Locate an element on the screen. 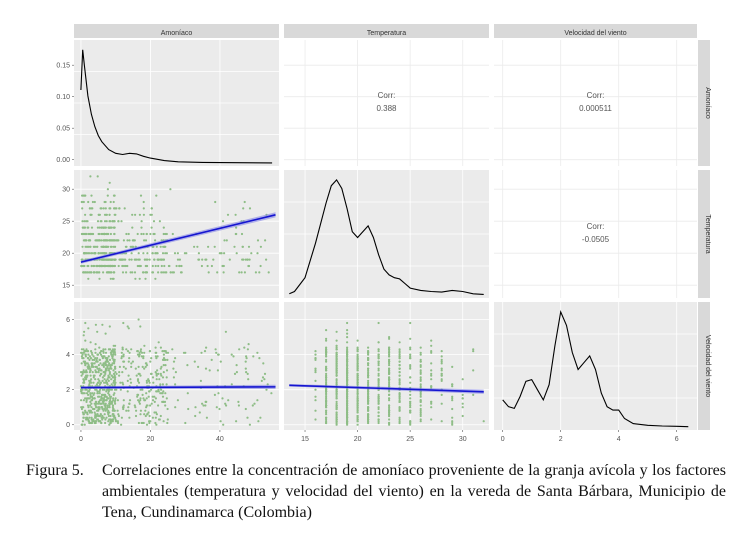 Image resolution: width=747 pixels, height=544 pixels. strip-top-viento is located at coordinates (595, 31).